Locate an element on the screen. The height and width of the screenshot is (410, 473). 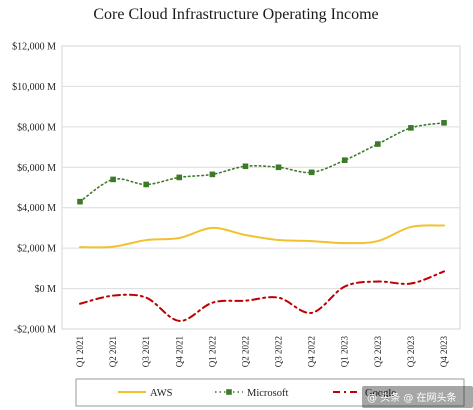
series-line-google is located at coordinates (262, 296).